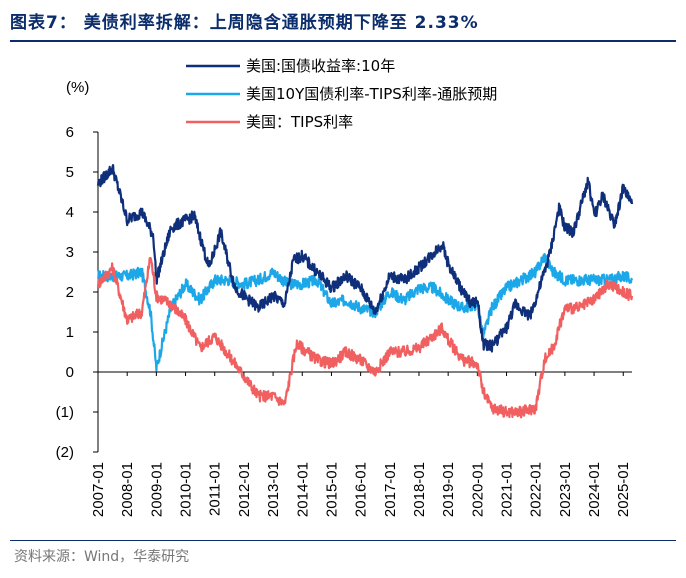 The height and width of the screenshot is (578, 686). What do you see at coordinates (98, 489) in the screenshot?
I see `x-tick-label: 2007-01` at bounding box center [98, 489].